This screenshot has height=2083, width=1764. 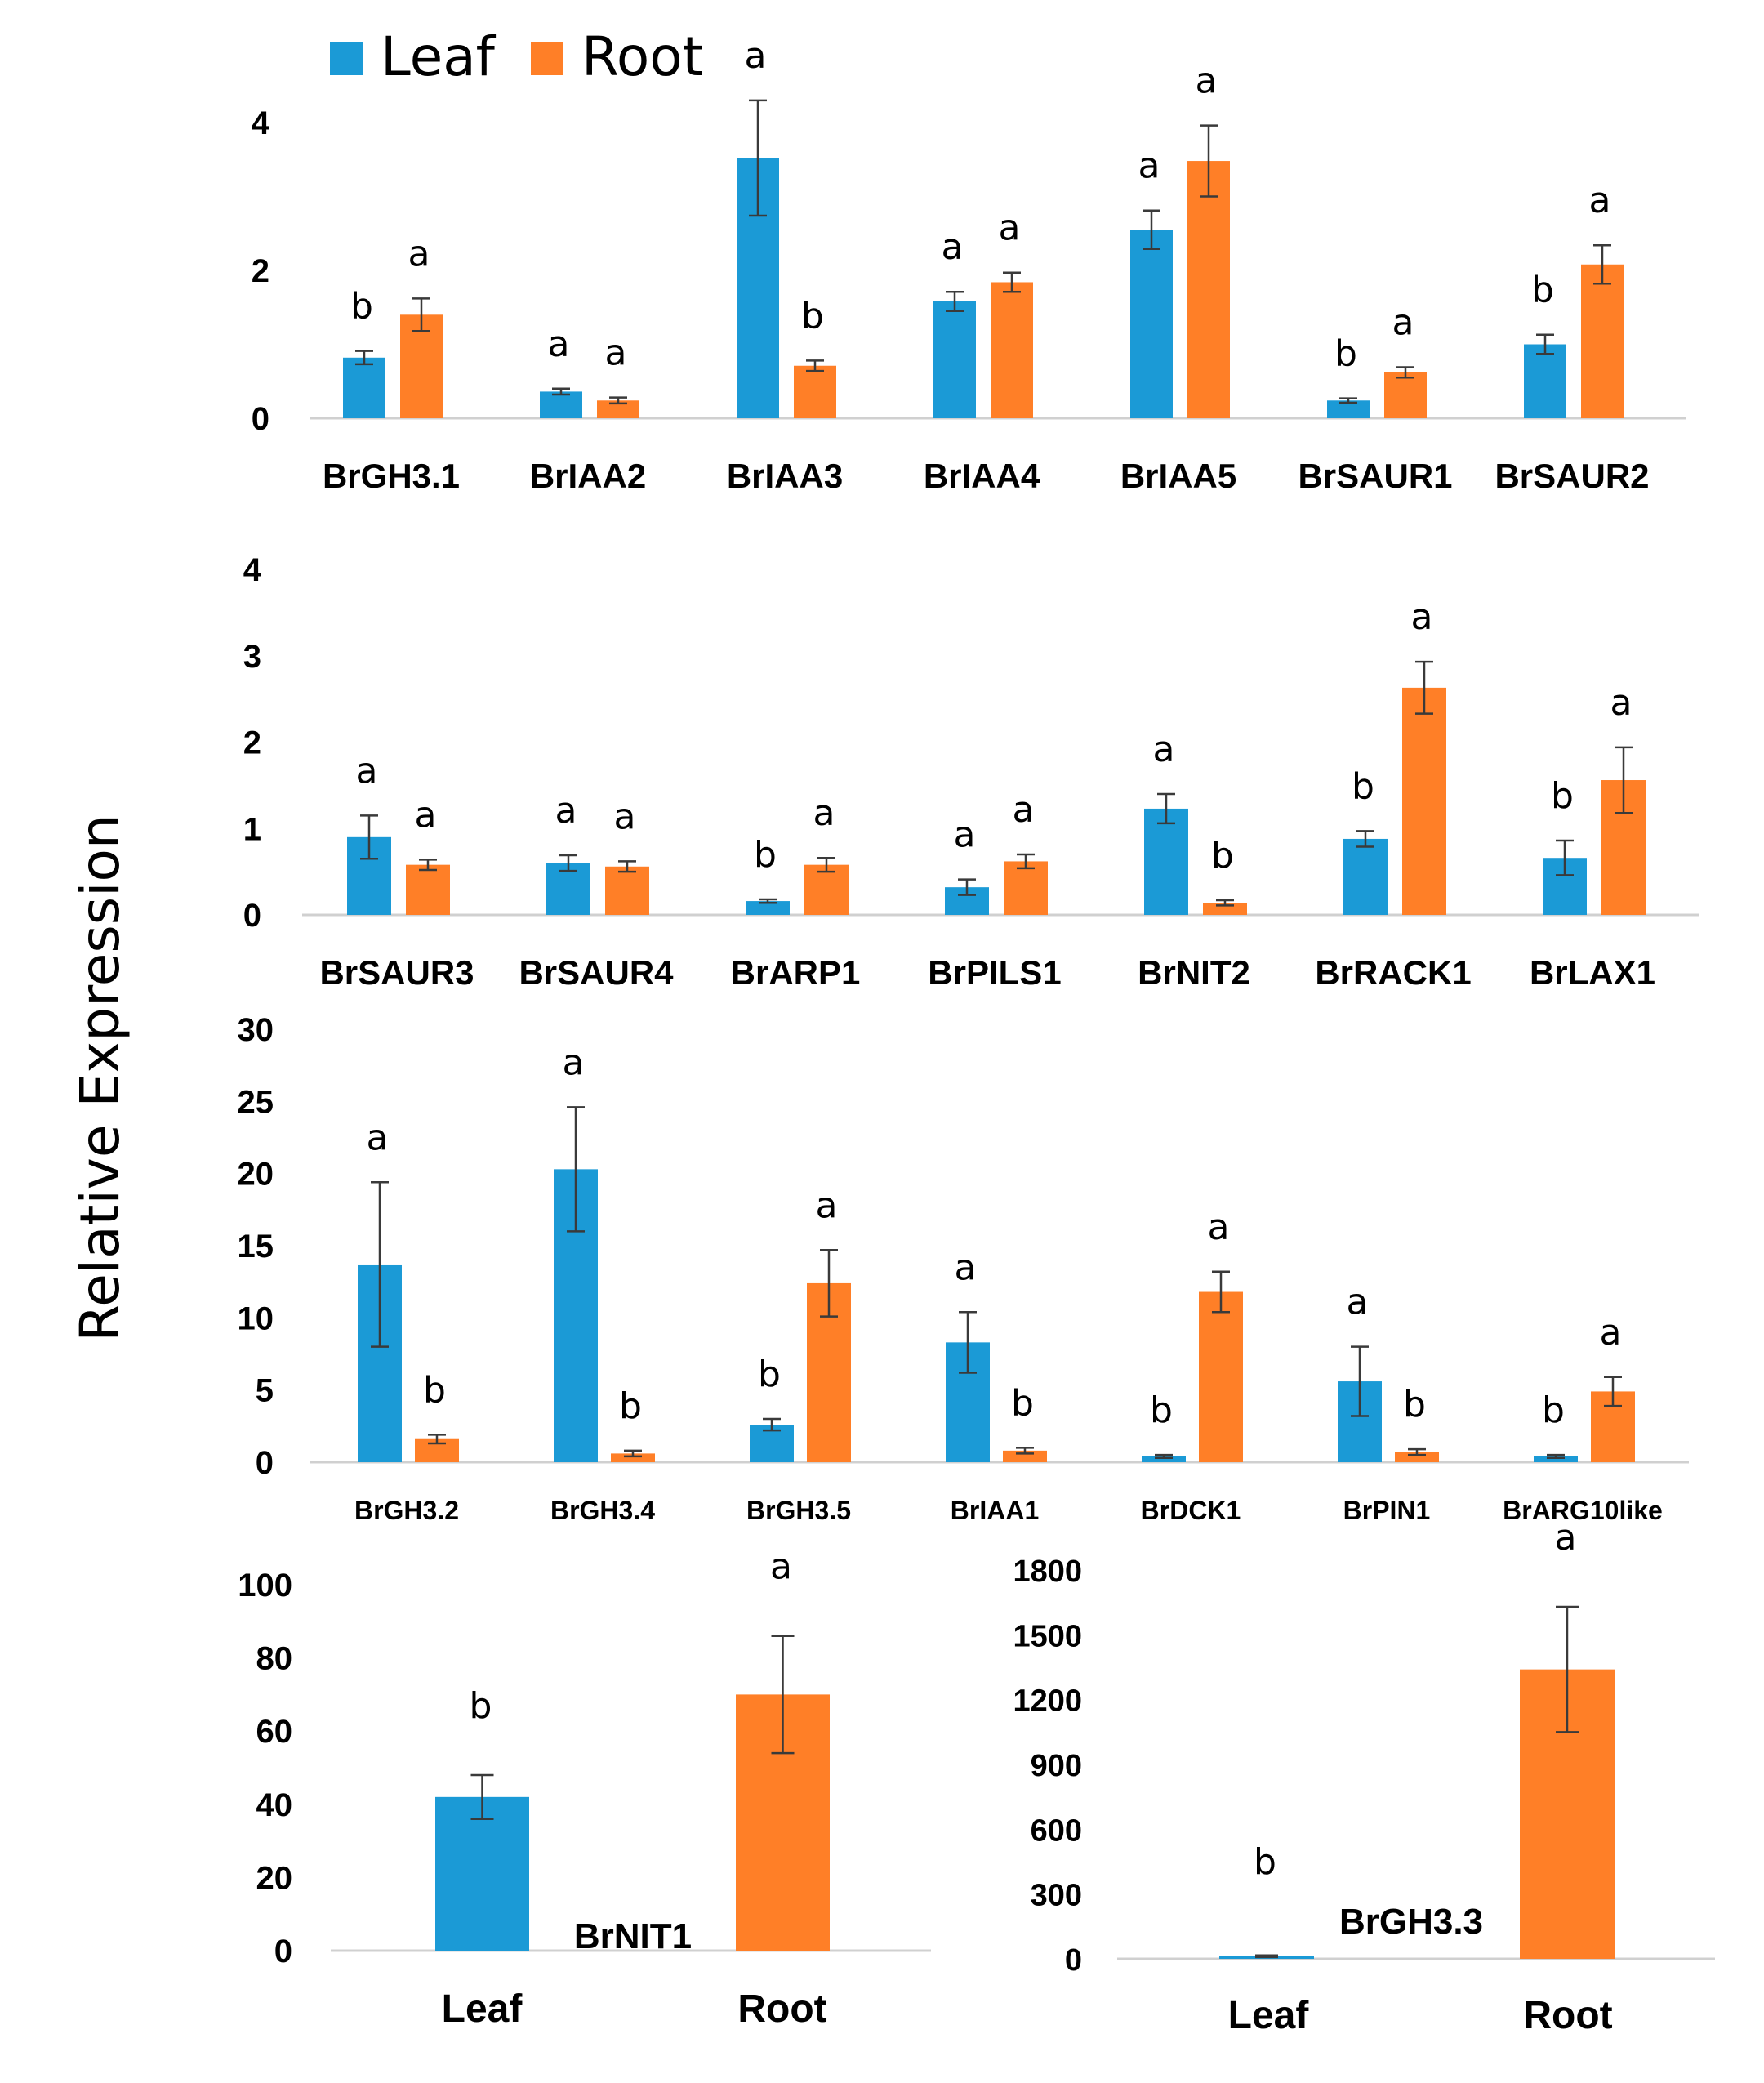 What do you see at coordinates (1166, 861) in the screenshot?
I see `bar-leaf-BrNIT2` at bounding box center [1166, 861].